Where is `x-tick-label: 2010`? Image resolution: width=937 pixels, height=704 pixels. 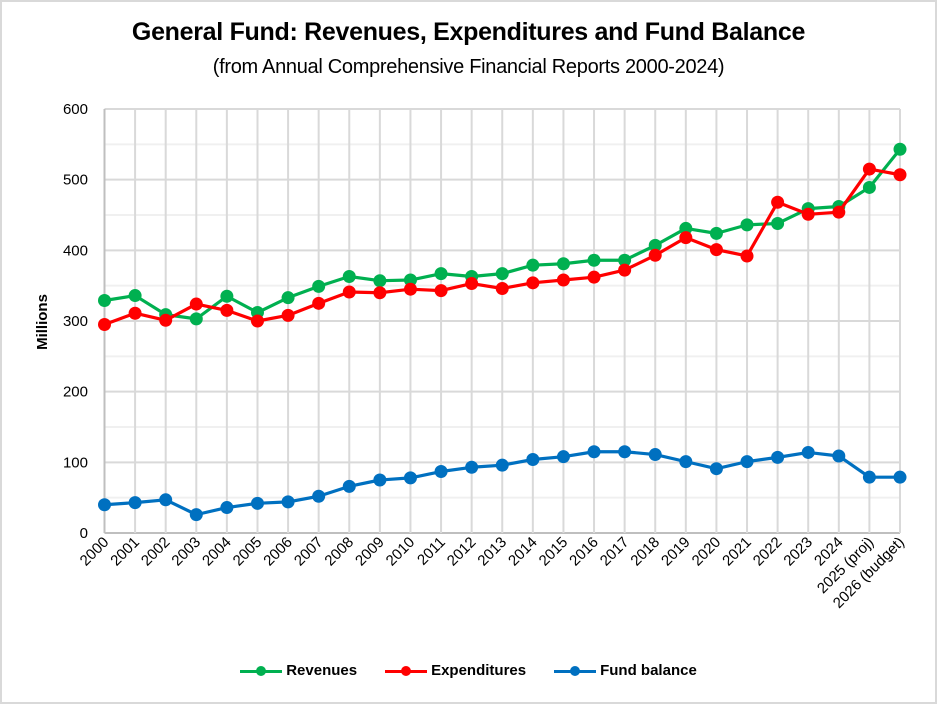
x-tick-label: 2010 is located at coordinates (401, 552).